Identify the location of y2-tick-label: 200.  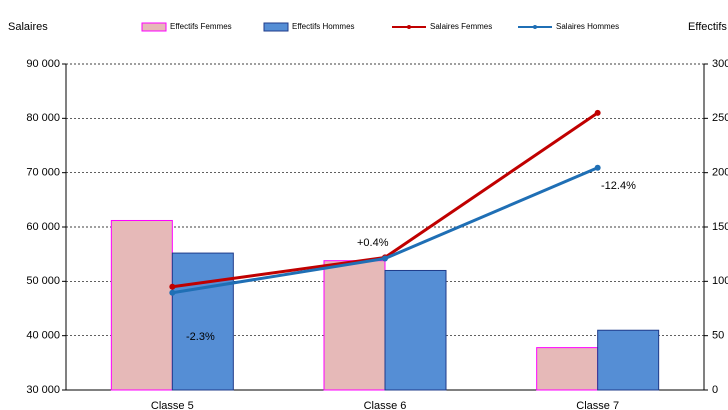
(720, 173).